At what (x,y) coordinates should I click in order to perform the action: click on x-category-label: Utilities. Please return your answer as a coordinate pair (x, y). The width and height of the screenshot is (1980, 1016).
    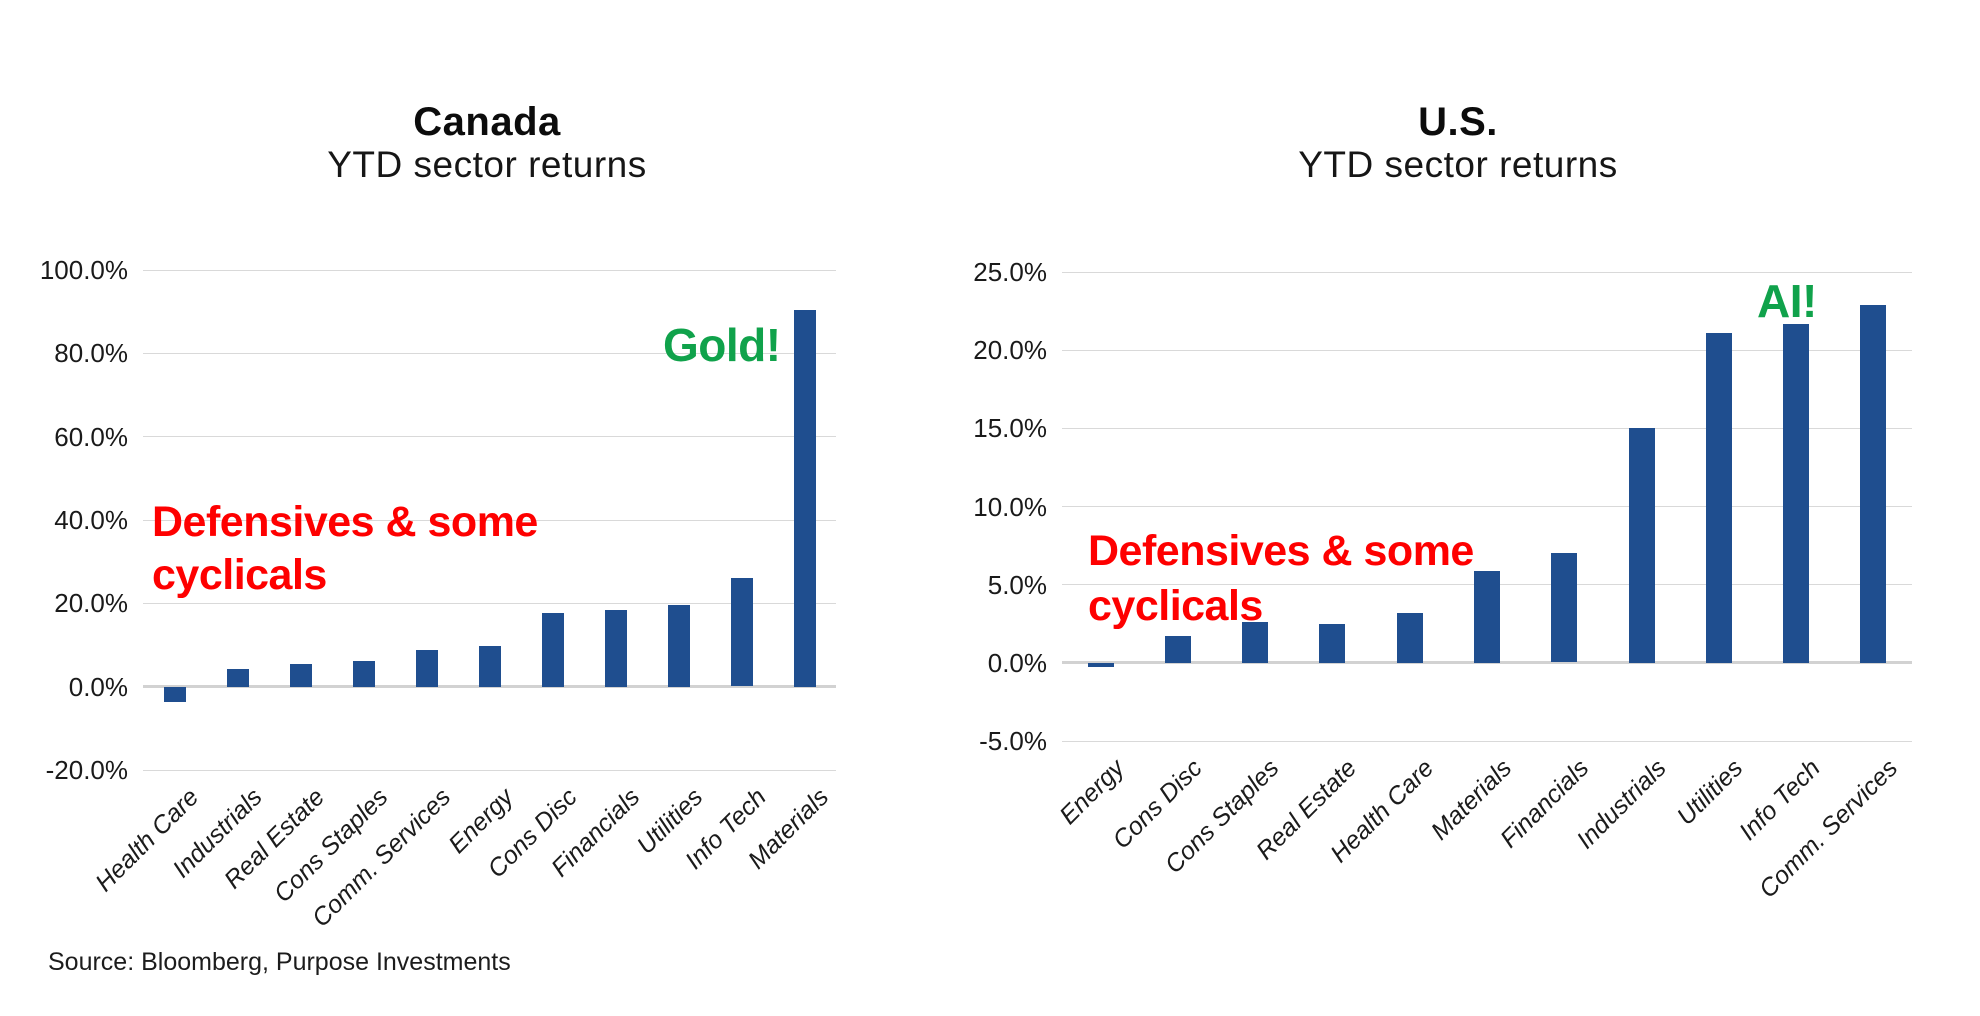
    Looking at the image, I should click on (1710, 792).